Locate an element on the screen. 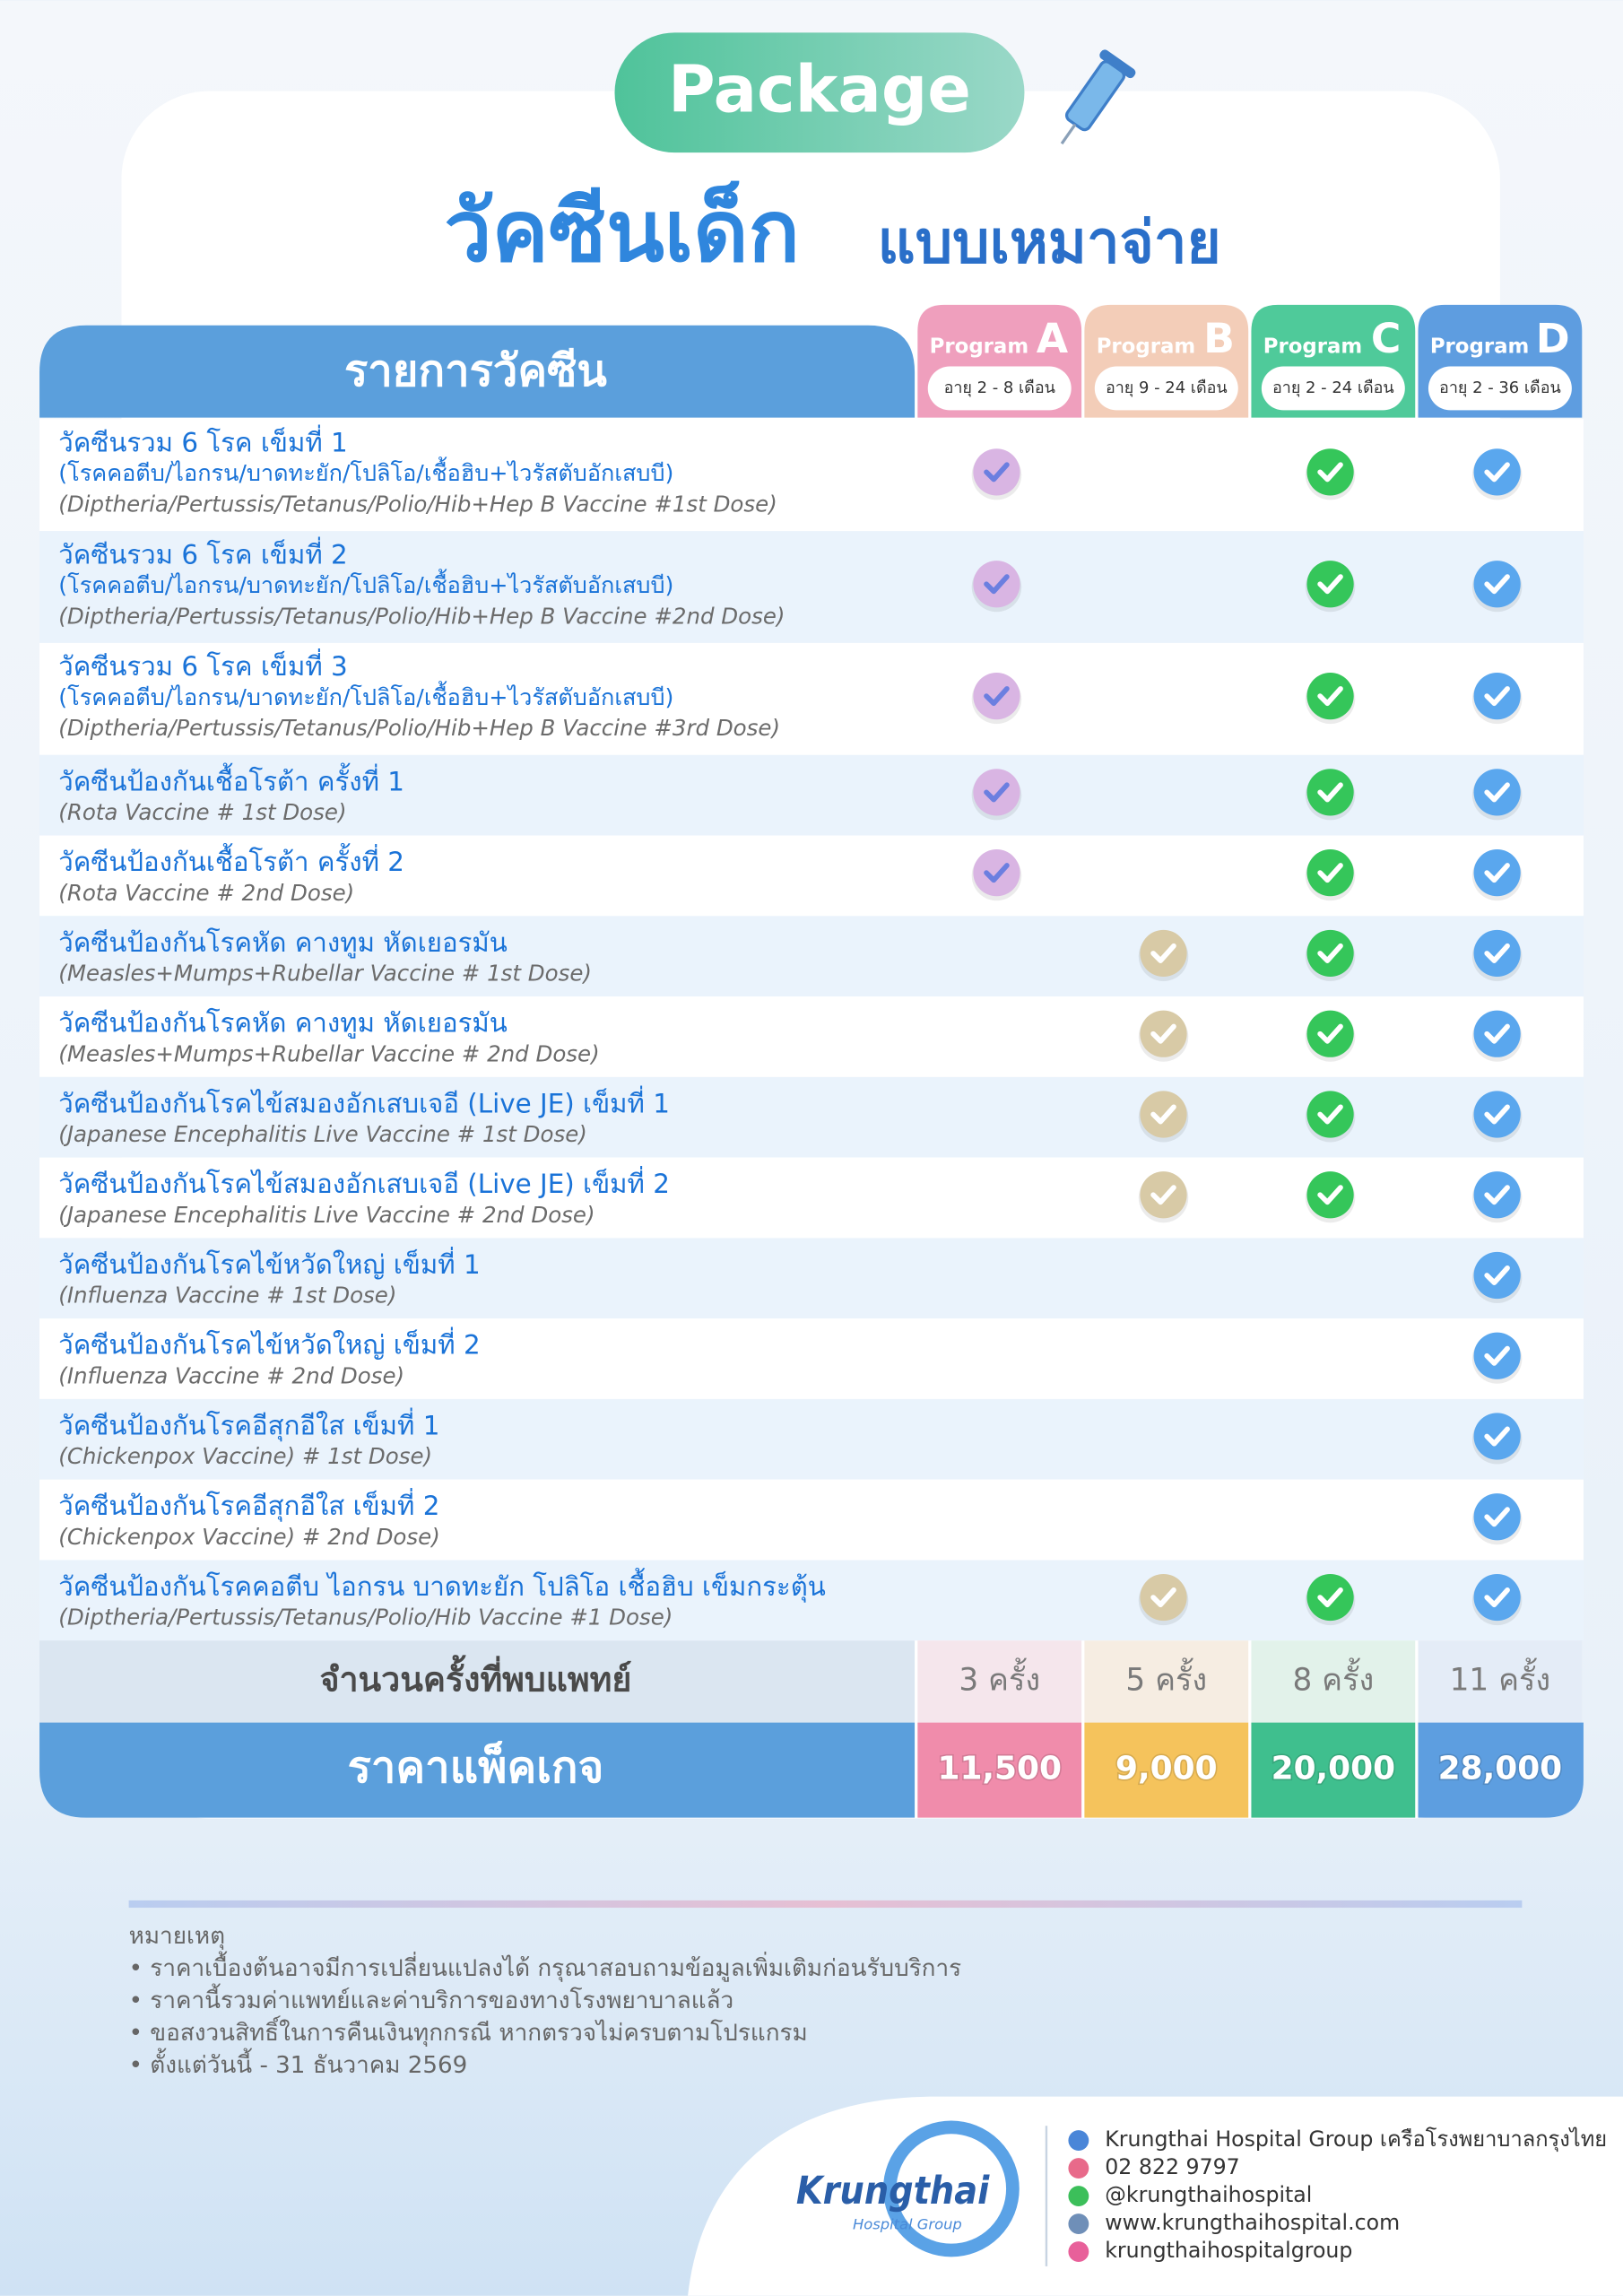 The height and width of the screenshot is (2296, 1623). phone-icon is located at coordinates (1078, 2168).